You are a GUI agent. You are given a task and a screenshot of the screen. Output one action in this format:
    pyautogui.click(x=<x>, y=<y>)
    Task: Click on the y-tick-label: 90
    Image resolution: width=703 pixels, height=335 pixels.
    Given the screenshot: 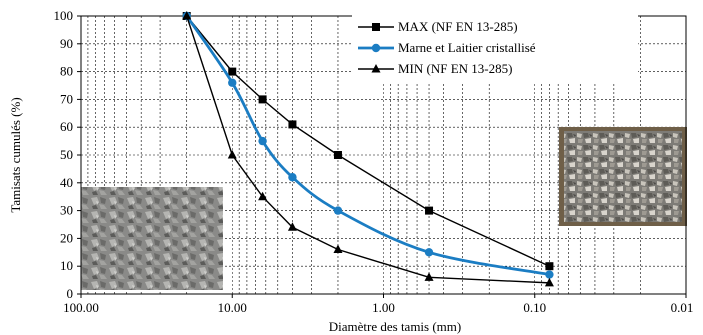 What is the action you would take?
    pyautogui.click(x=66, y=43)
    